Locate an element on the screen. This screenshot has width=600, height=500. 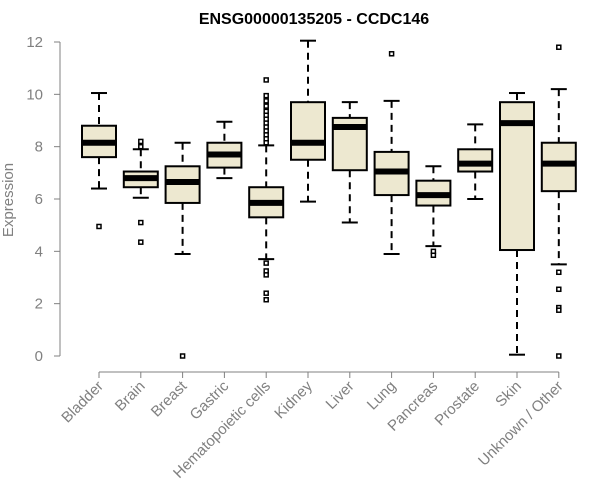
x-tick-label: Prostate is located at coordinates (457, 404).